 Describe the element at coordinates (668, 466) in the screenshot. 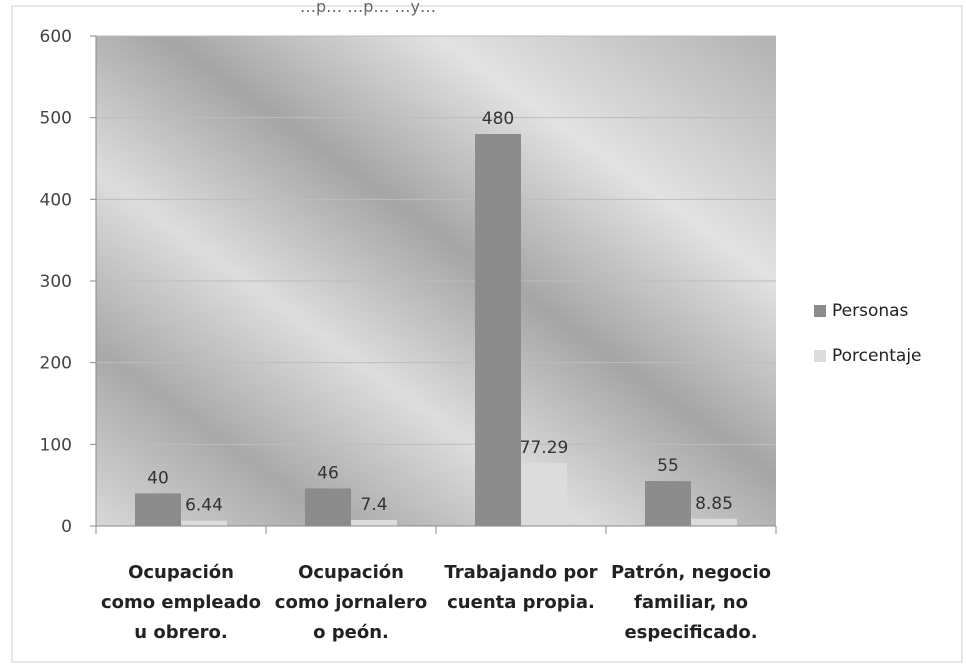

I see `data-label: 55` at that location.